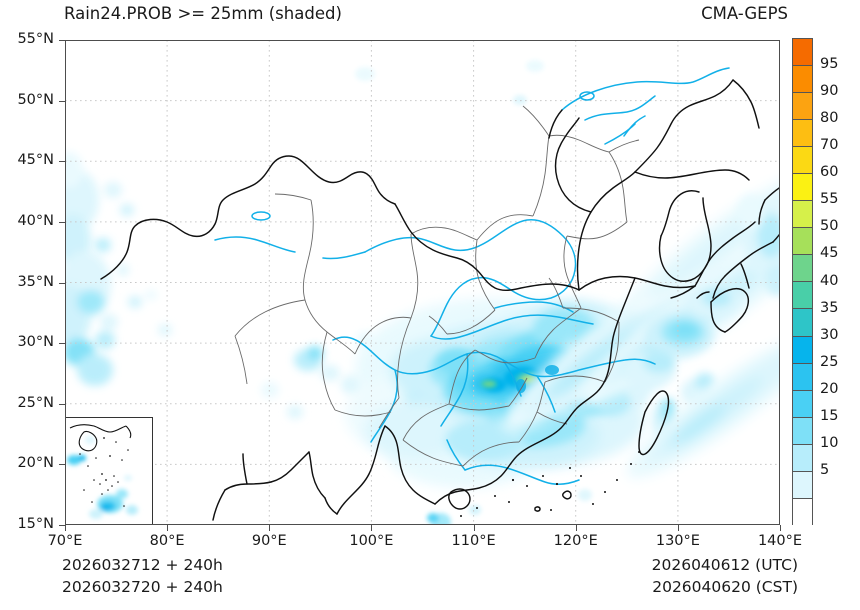 The height and width of the screenshot is (610, 860). What do you see at coordinates (829, 361) in the screenshot?
I see `colorbar-tick-label: 25` at bounding box center [829, 361].